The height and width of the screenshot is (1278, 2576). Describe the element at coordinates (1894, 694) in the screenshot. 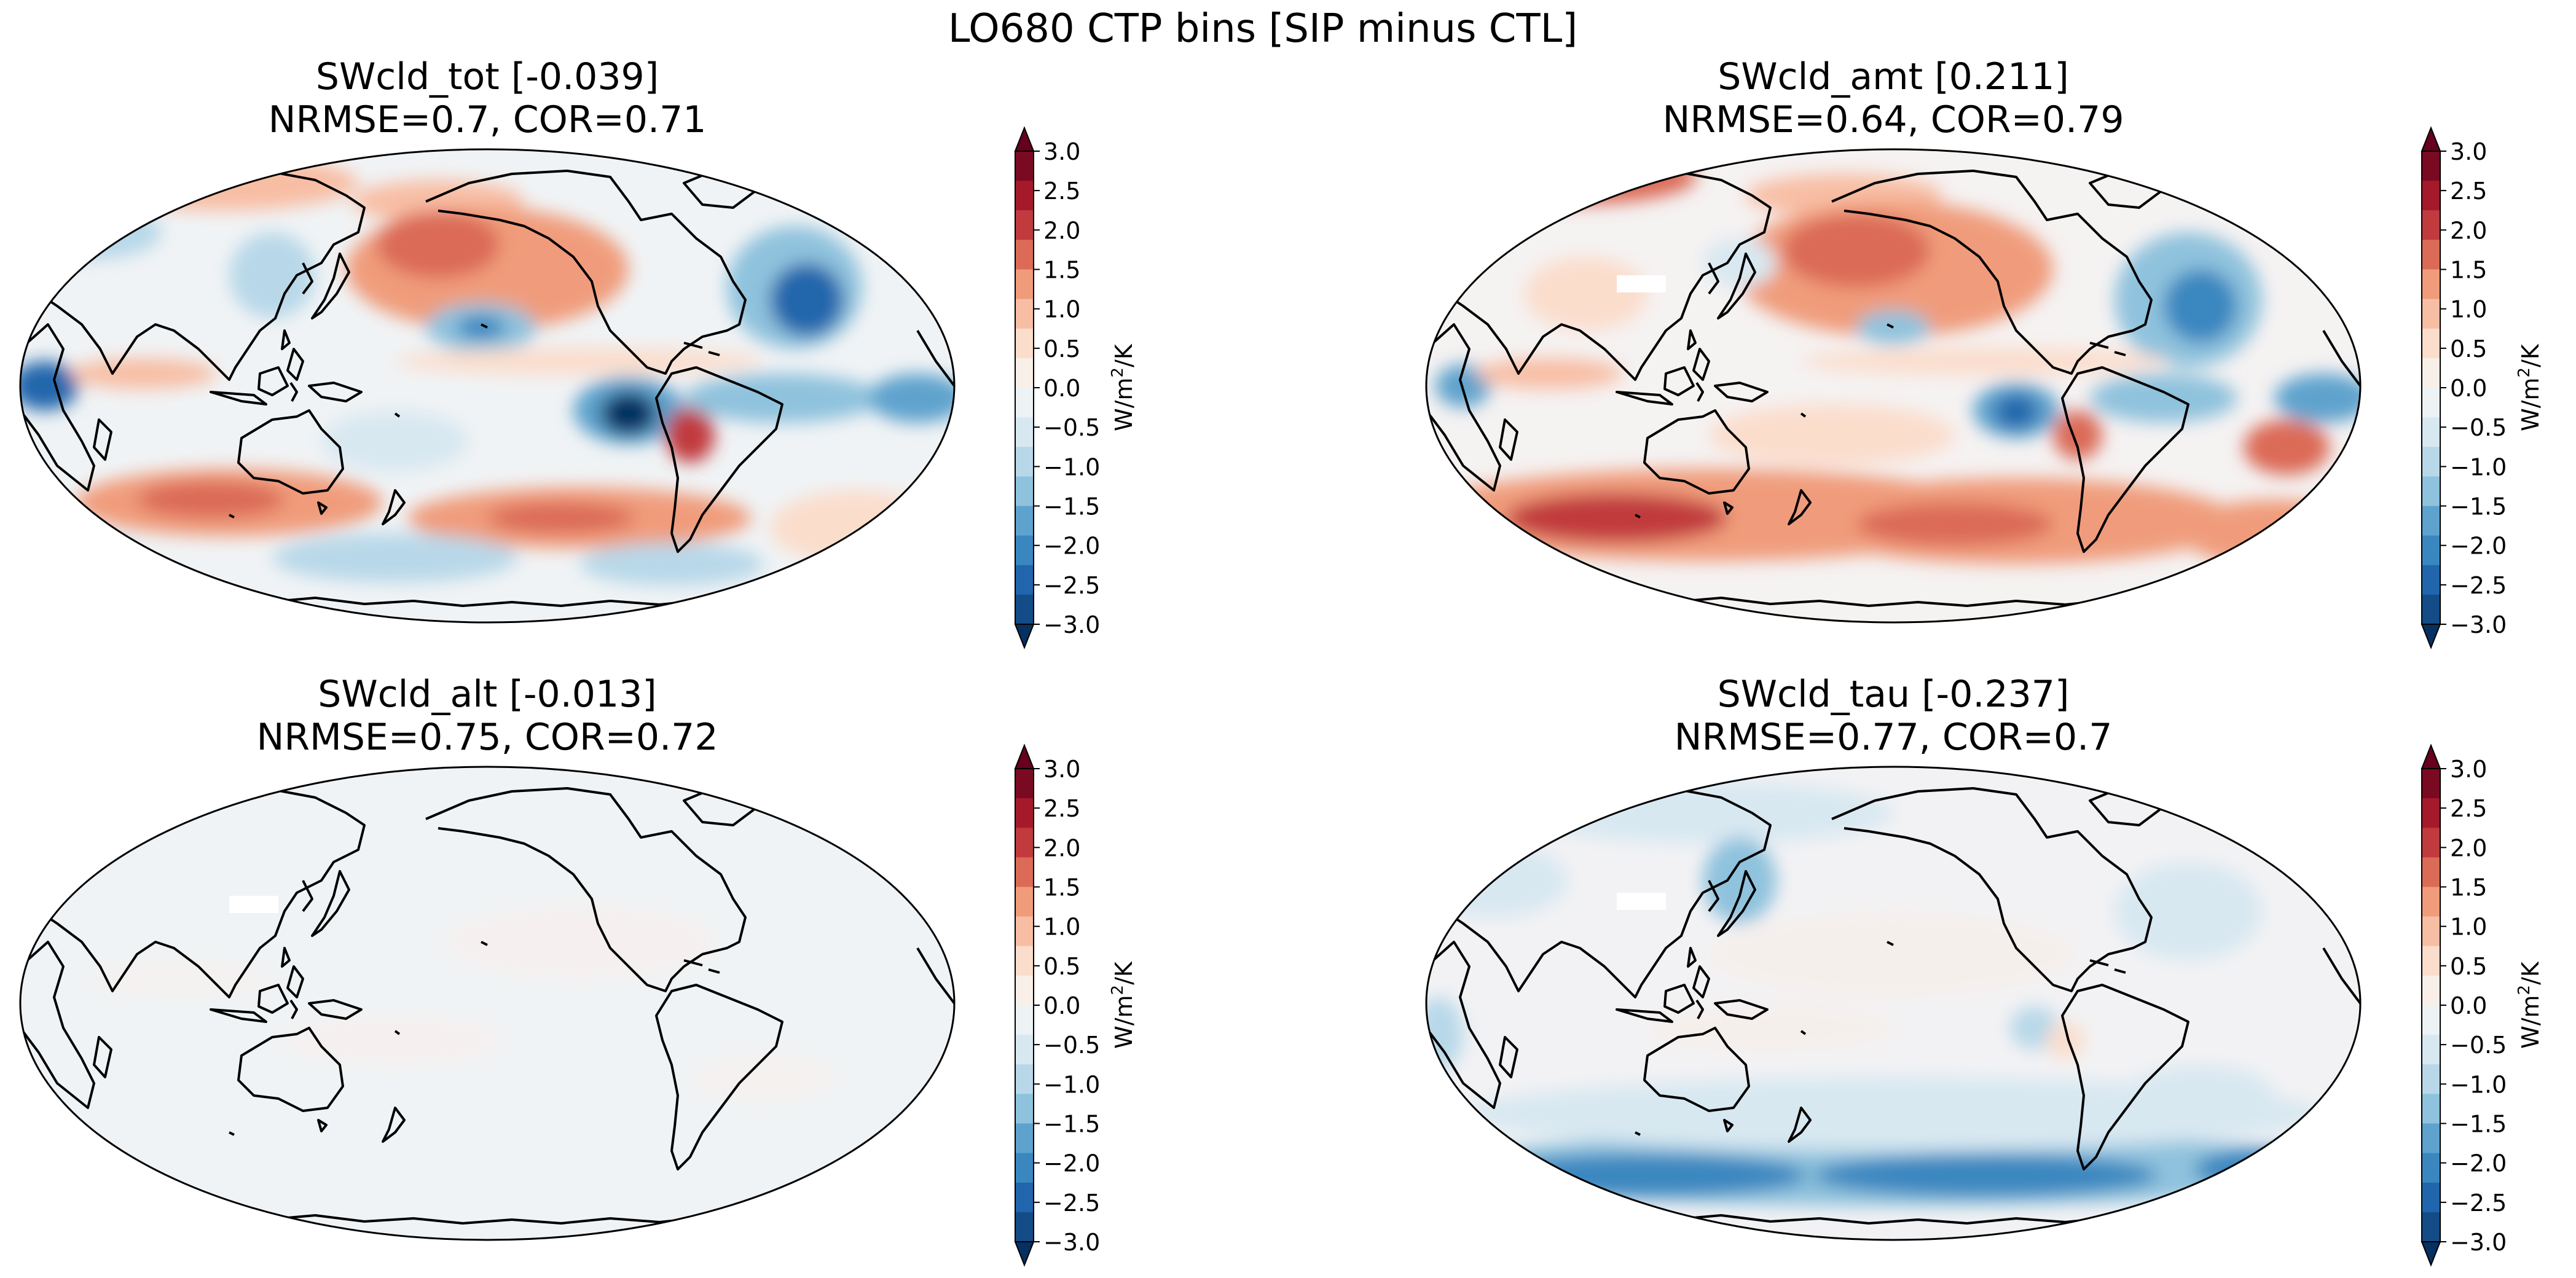

I see `panel-title: SWcld_tau [-0.237]` at that location.